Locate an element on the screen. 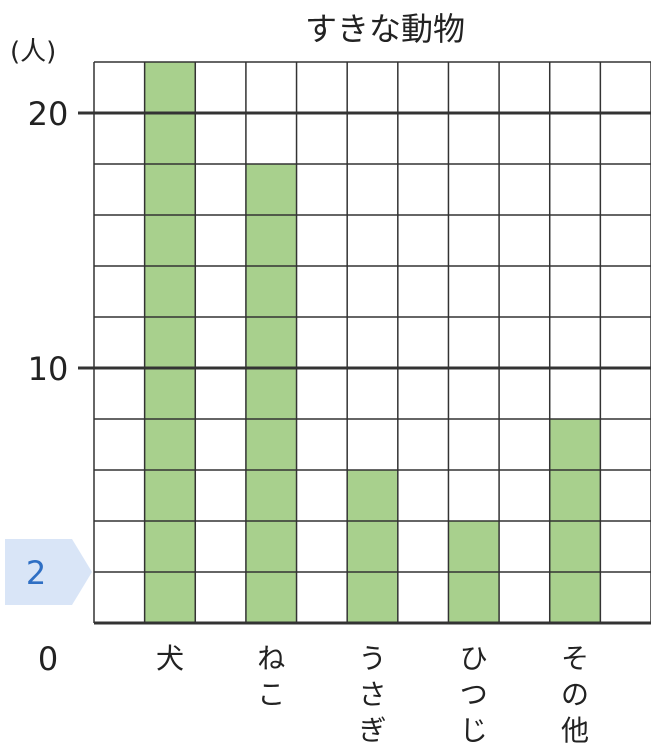  scale-marker-label: 2 is located at coordinates (36, 573).